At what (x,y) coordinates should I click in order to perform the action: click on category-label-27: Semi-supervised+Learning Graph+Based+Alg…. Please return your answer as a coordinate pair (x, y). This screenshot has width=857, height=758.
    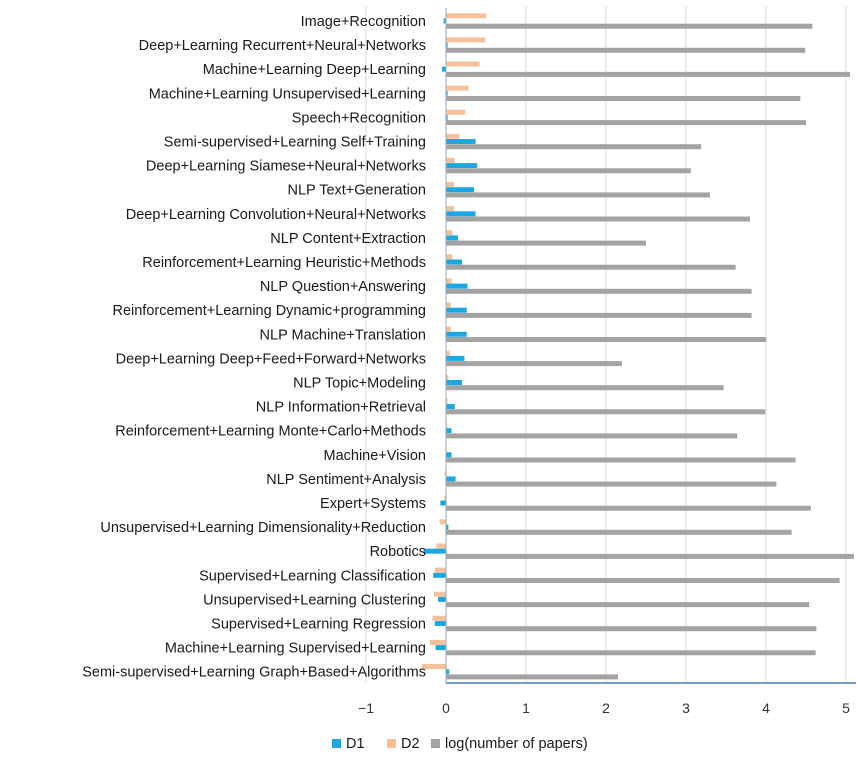
    Looking at the image, I should click on (254, 673).